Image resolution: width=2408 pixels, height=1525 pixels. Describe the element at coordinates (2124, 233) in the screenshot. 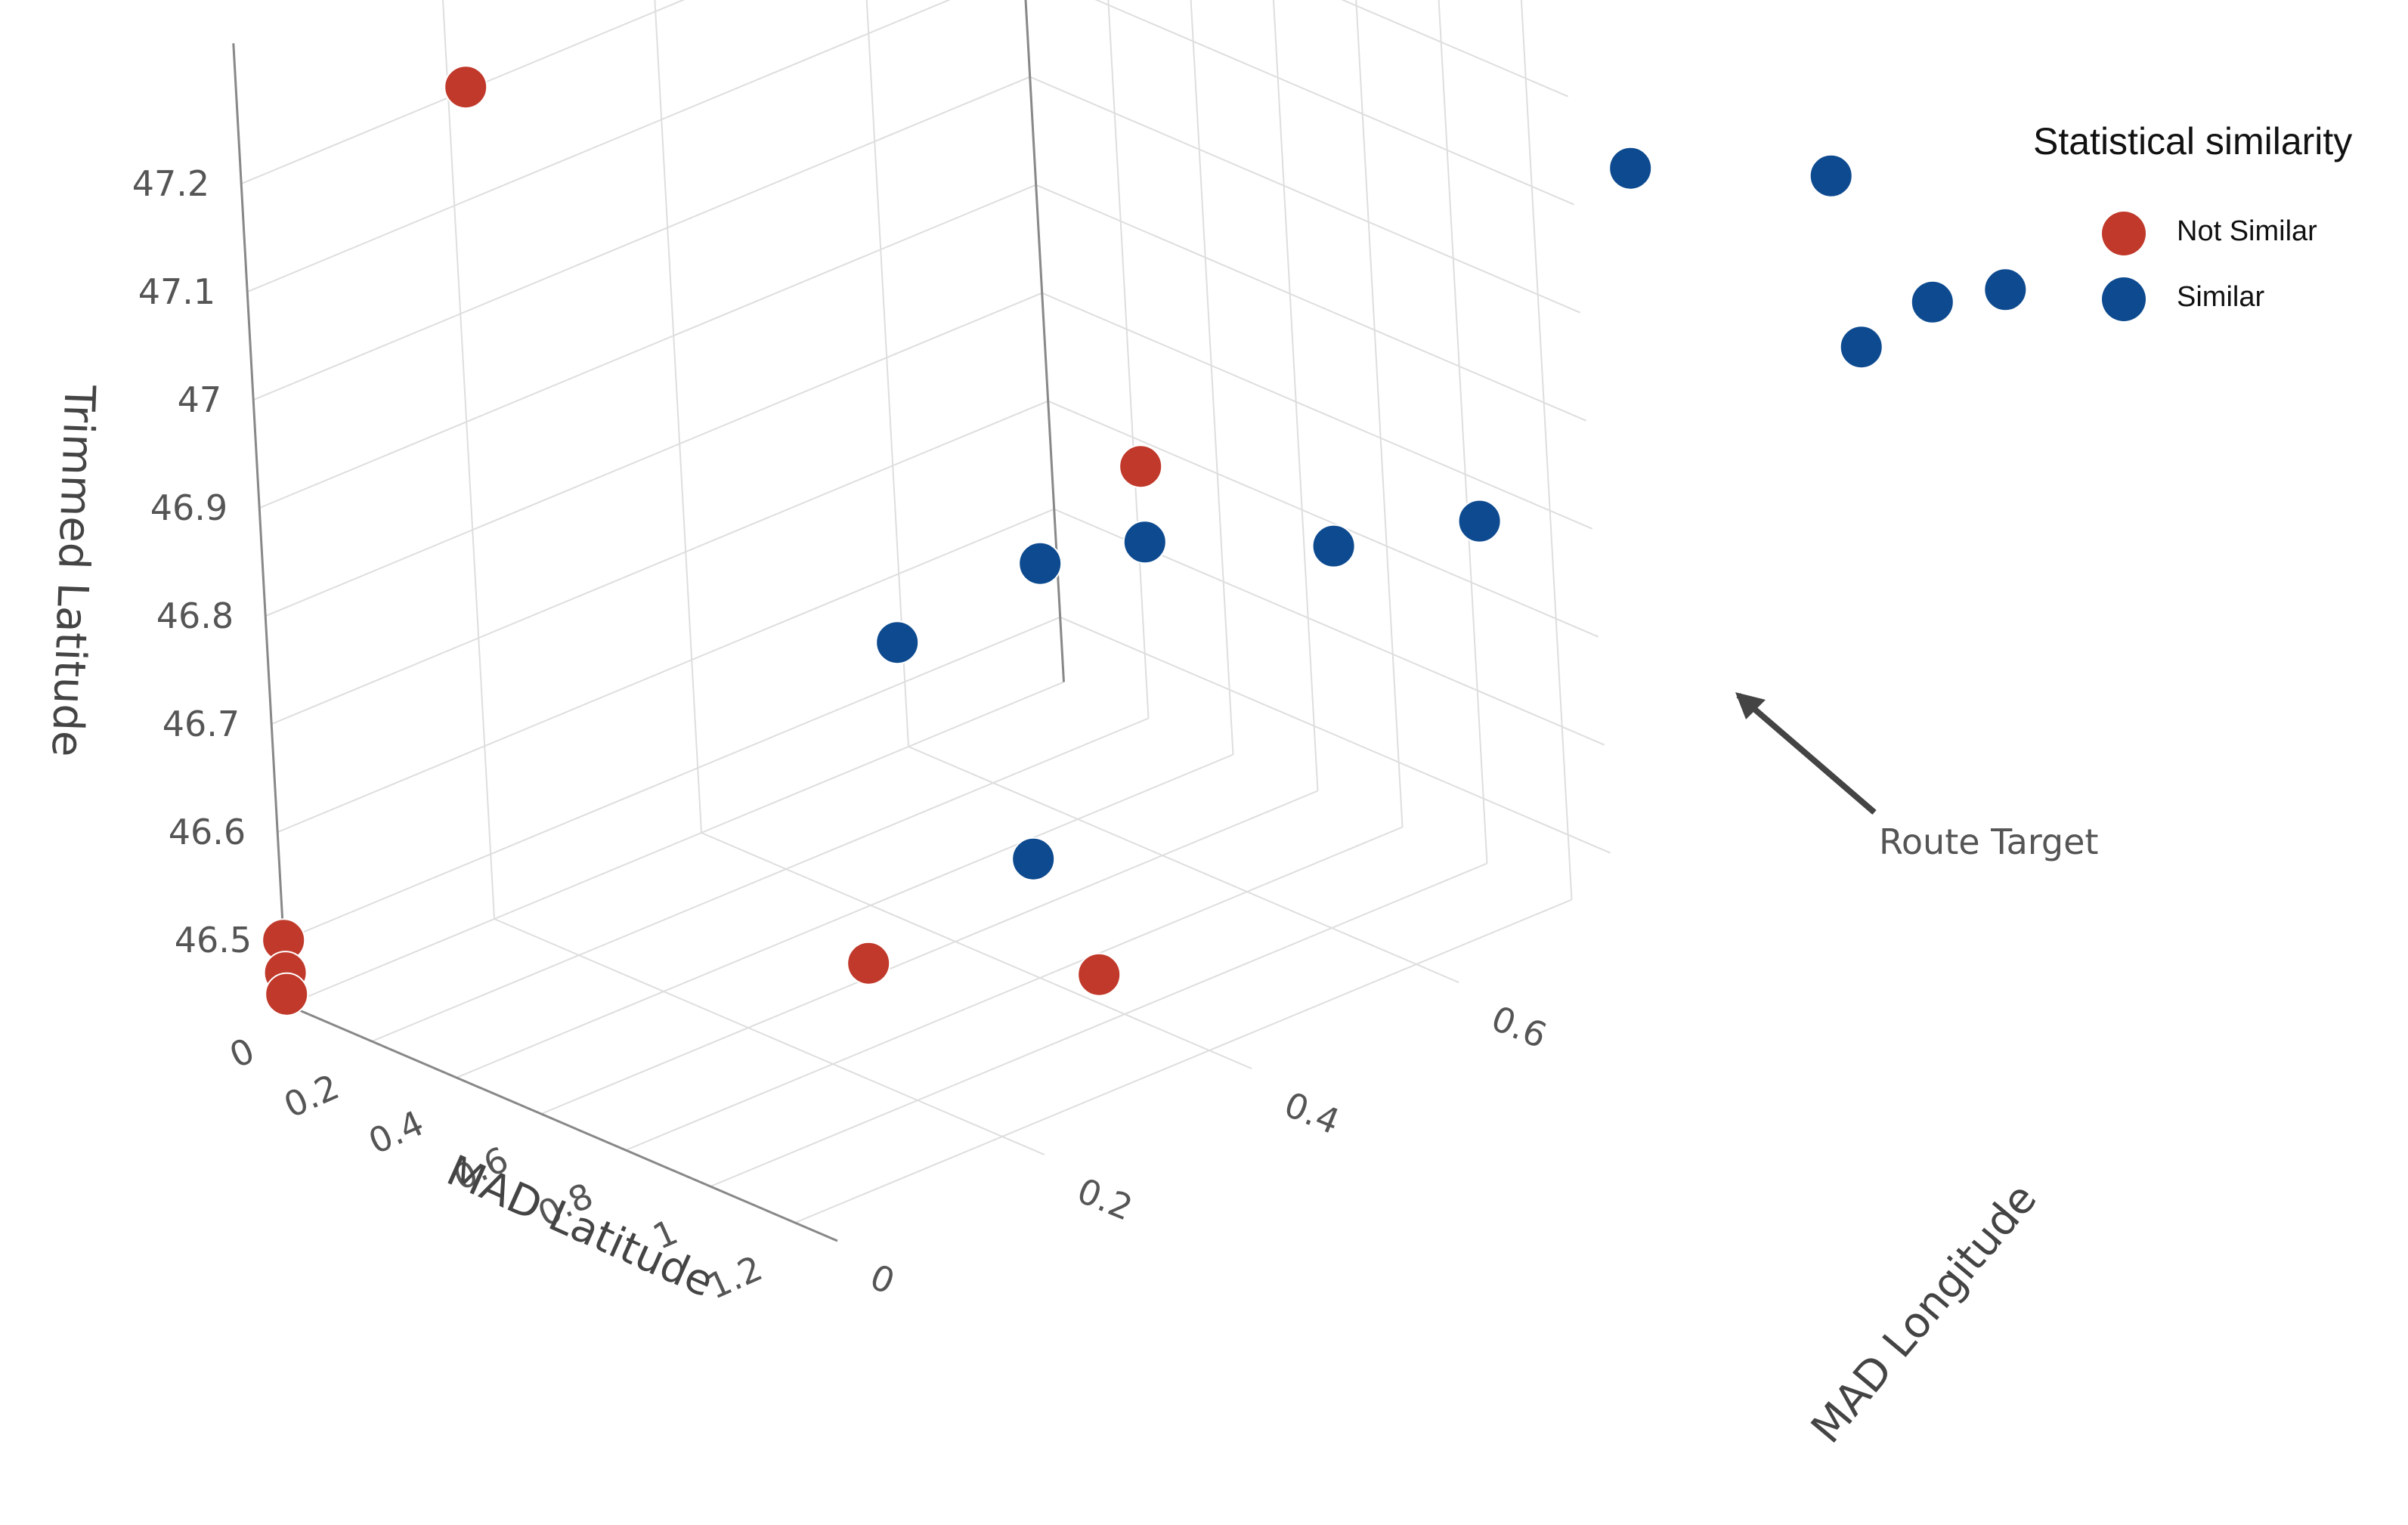

I see `legend-swatch-not-similar` at that location.